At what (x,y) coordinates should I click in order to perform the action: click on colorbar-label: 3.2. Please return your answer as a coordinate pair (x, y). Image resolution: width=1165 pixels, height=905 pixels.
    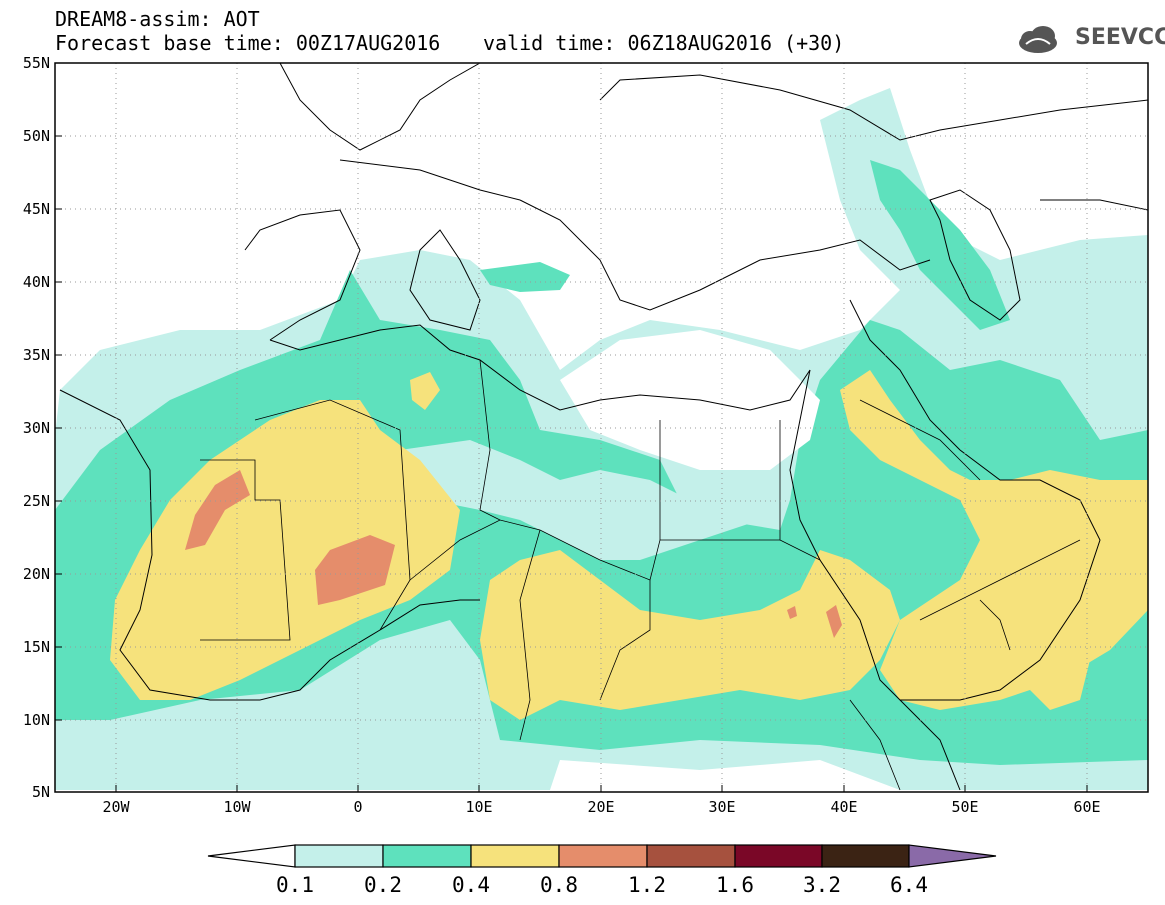
    Looking at the image, I should click on (822, 885).